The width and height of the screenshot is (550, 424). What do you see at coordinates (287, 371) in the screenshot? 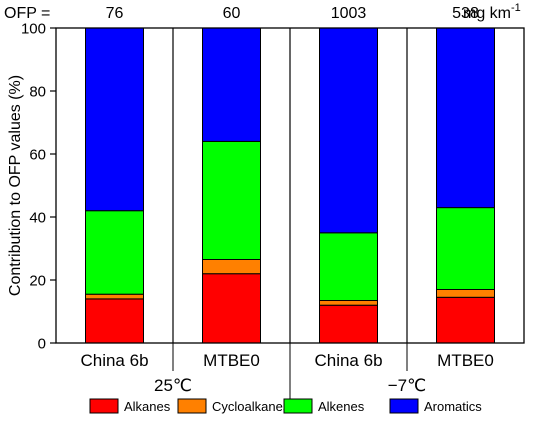
I see `x-axis-panel: China 6b MTBE0 China 6b MTBE0 25℃ −7℃` at bounding box center [287, 371].